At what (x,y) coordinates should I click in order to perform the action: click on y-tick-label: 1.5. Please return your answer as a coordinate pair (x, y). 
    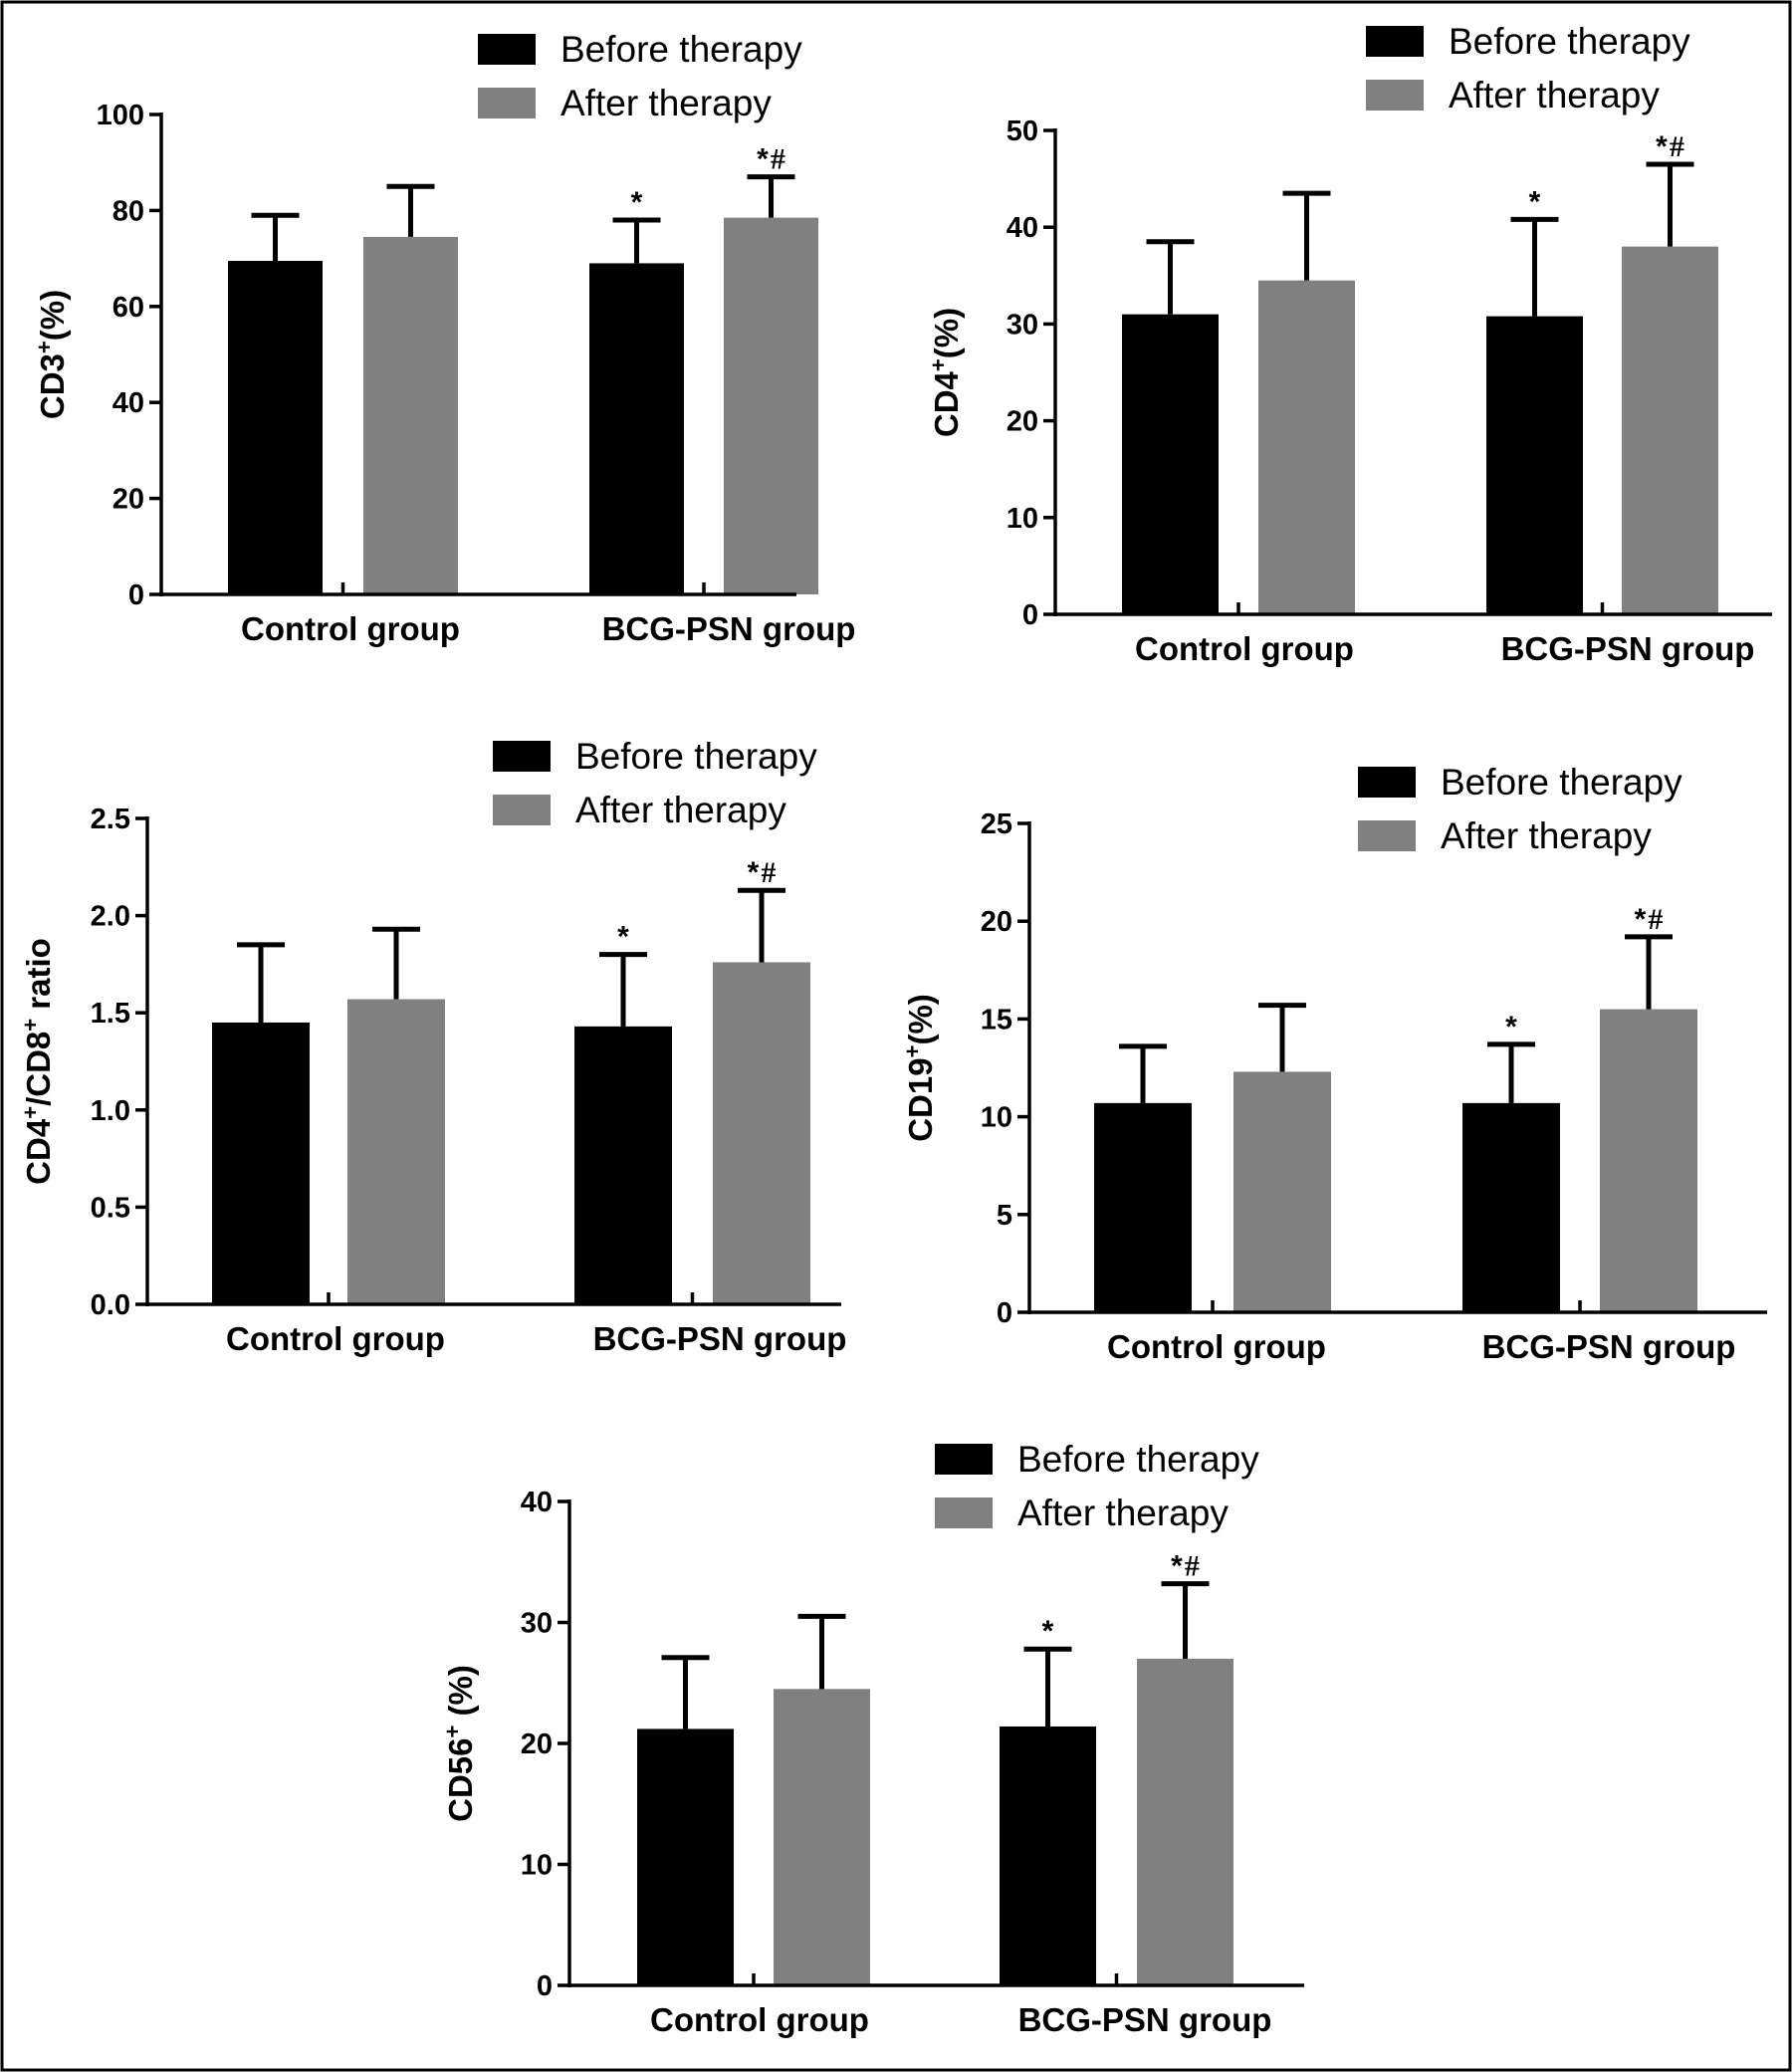
    Looking at the image, I should click on (111, 1014).